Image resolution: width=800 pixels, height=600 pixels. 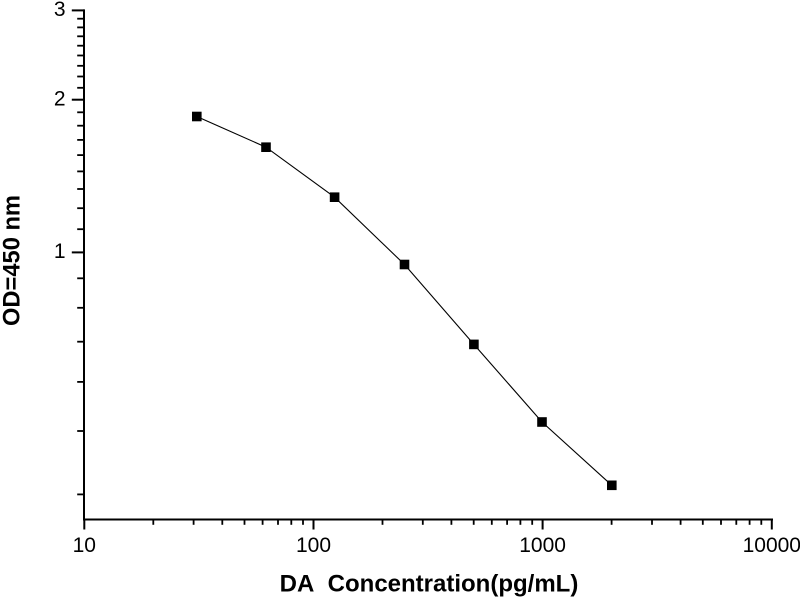 I want to click on svg-text: 1000, so click(x=542, y=545).